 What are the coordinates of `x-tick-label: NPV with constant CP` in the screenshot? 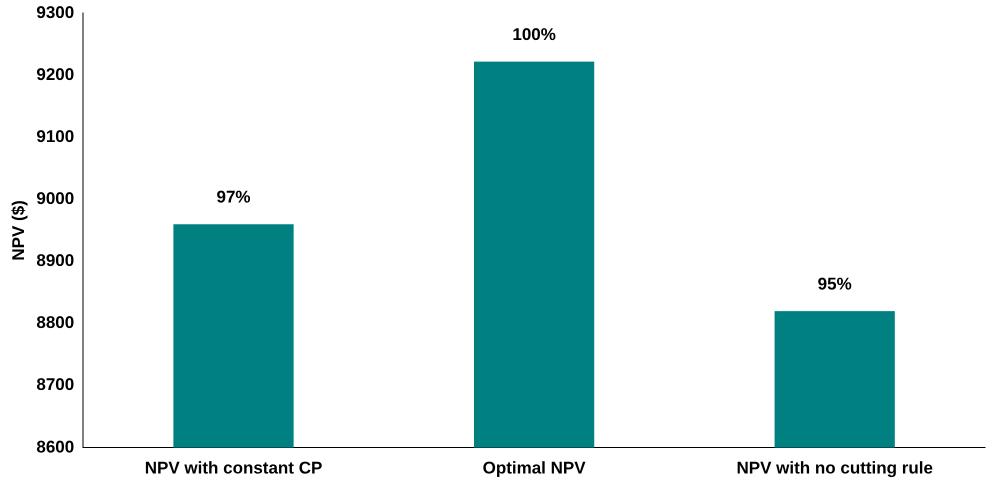 It's located at (233, 468).